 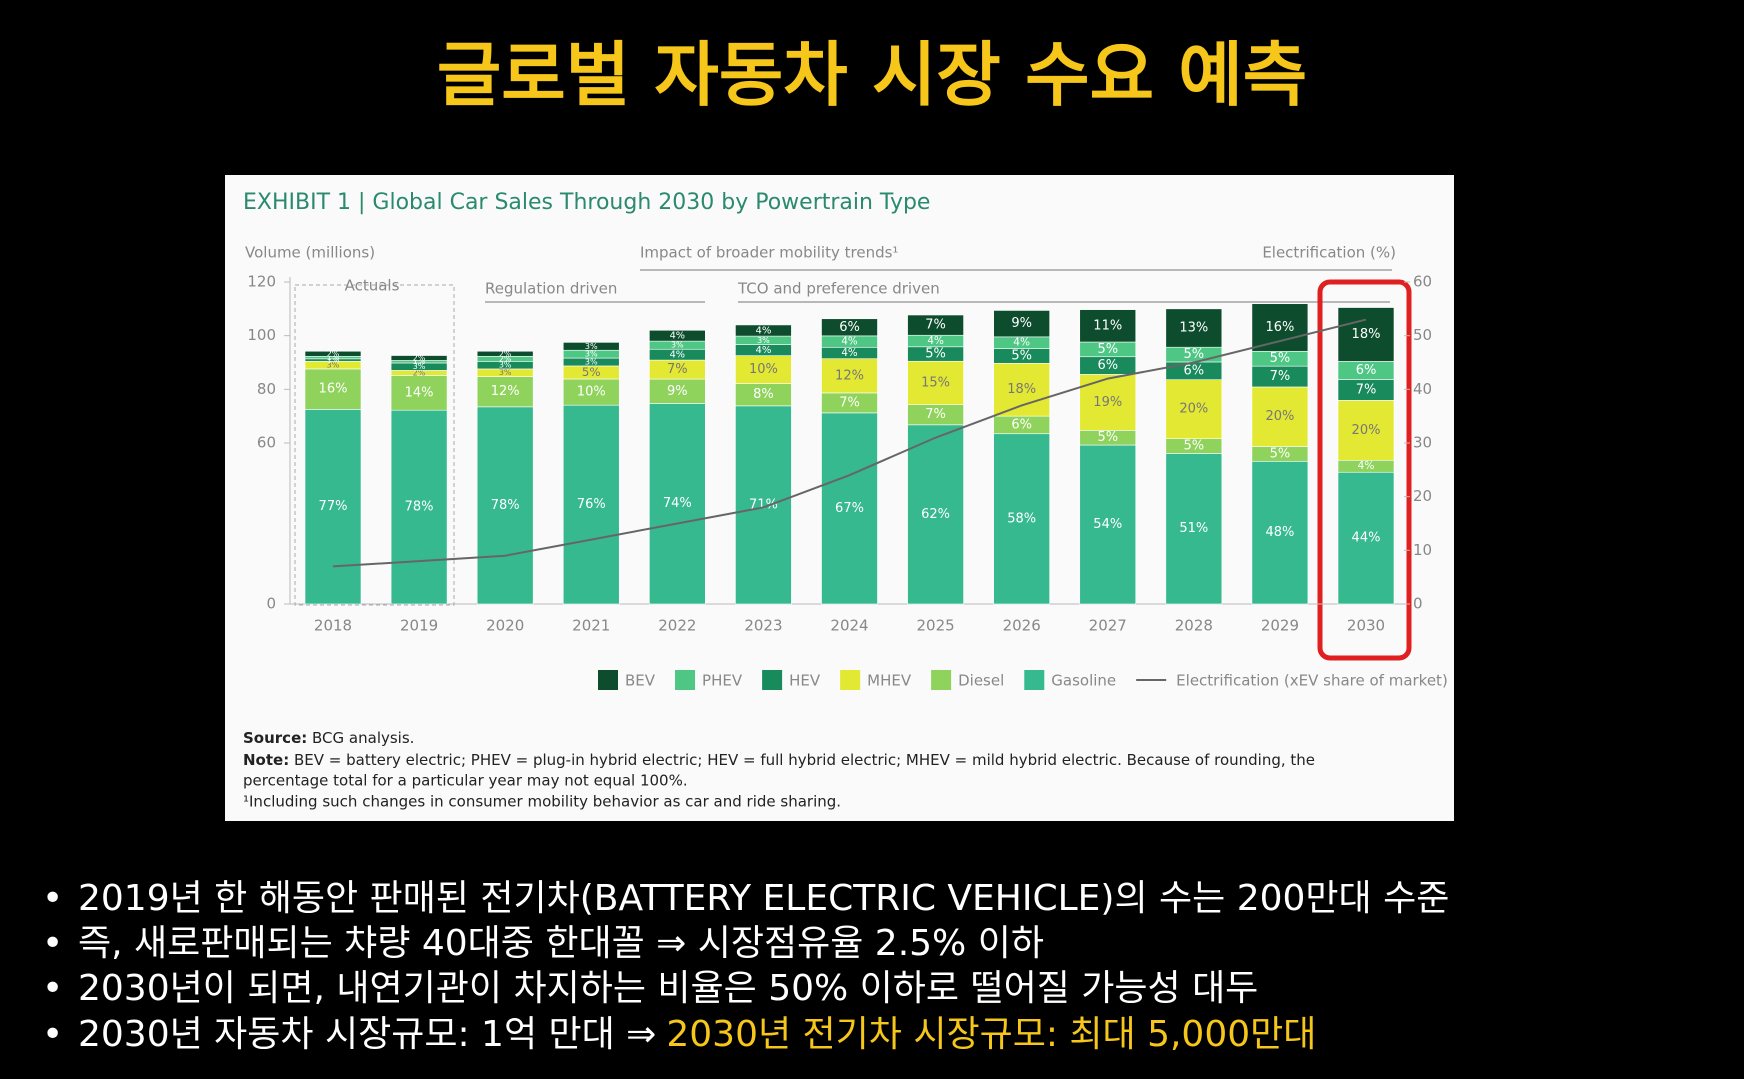 What do you see at coordinates (640, 681) in the screenshot?
I see `legend-label: BEV` at bounding box center [640, 681].